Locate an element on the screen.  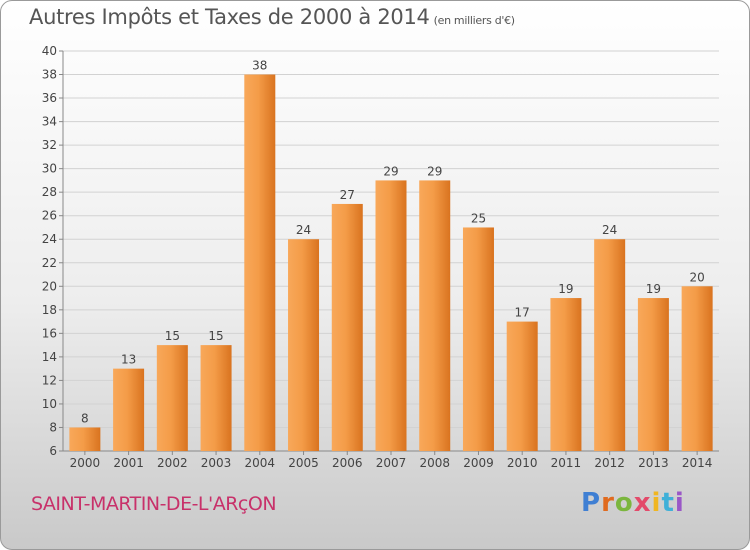
data-label: 13 is located at coordinates (128, 360).